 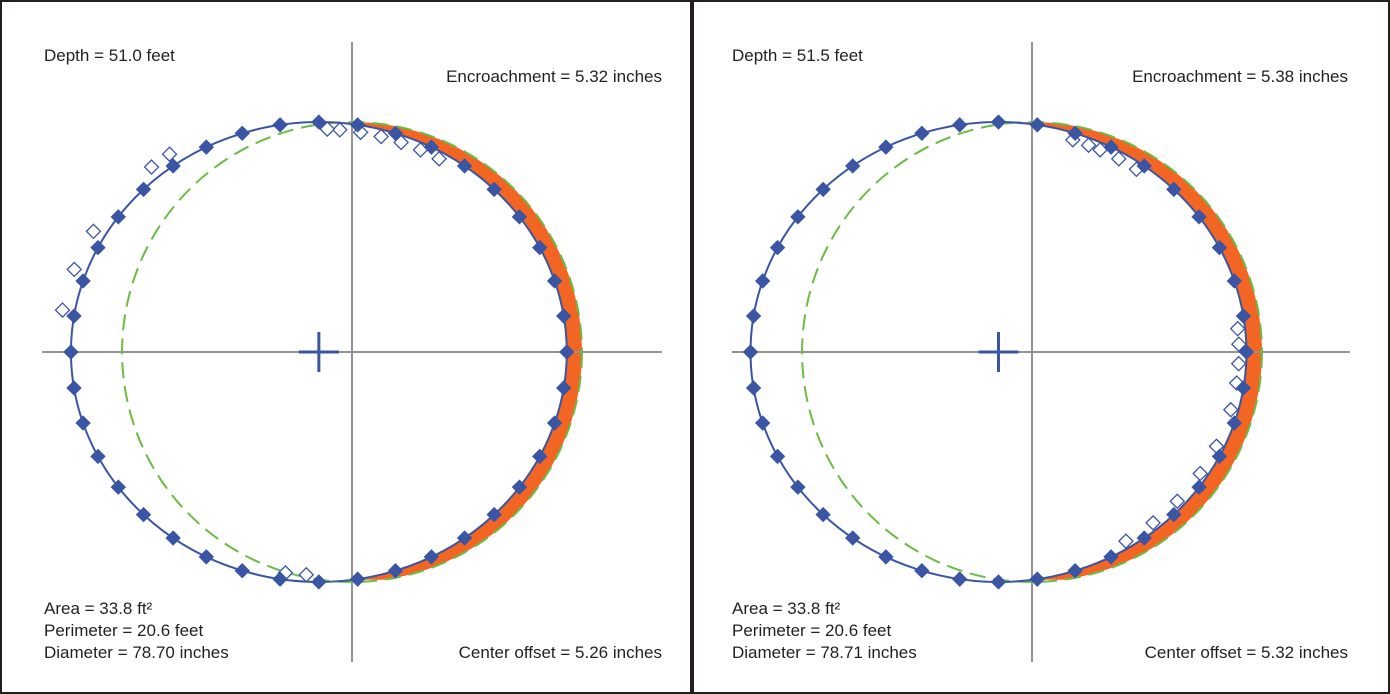 I want to click on encroachment-label: Encroachment = 5.38 inches, so click(x=1240, y=76).